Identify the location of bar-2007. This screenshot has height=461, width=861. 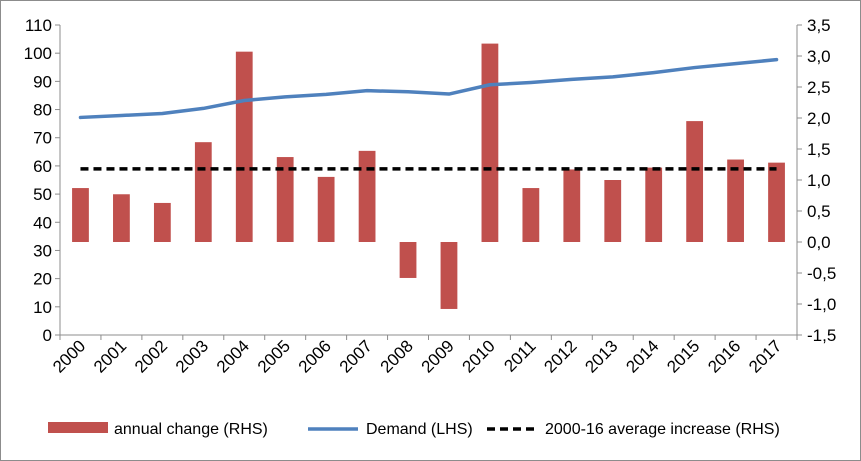
(367, 196).